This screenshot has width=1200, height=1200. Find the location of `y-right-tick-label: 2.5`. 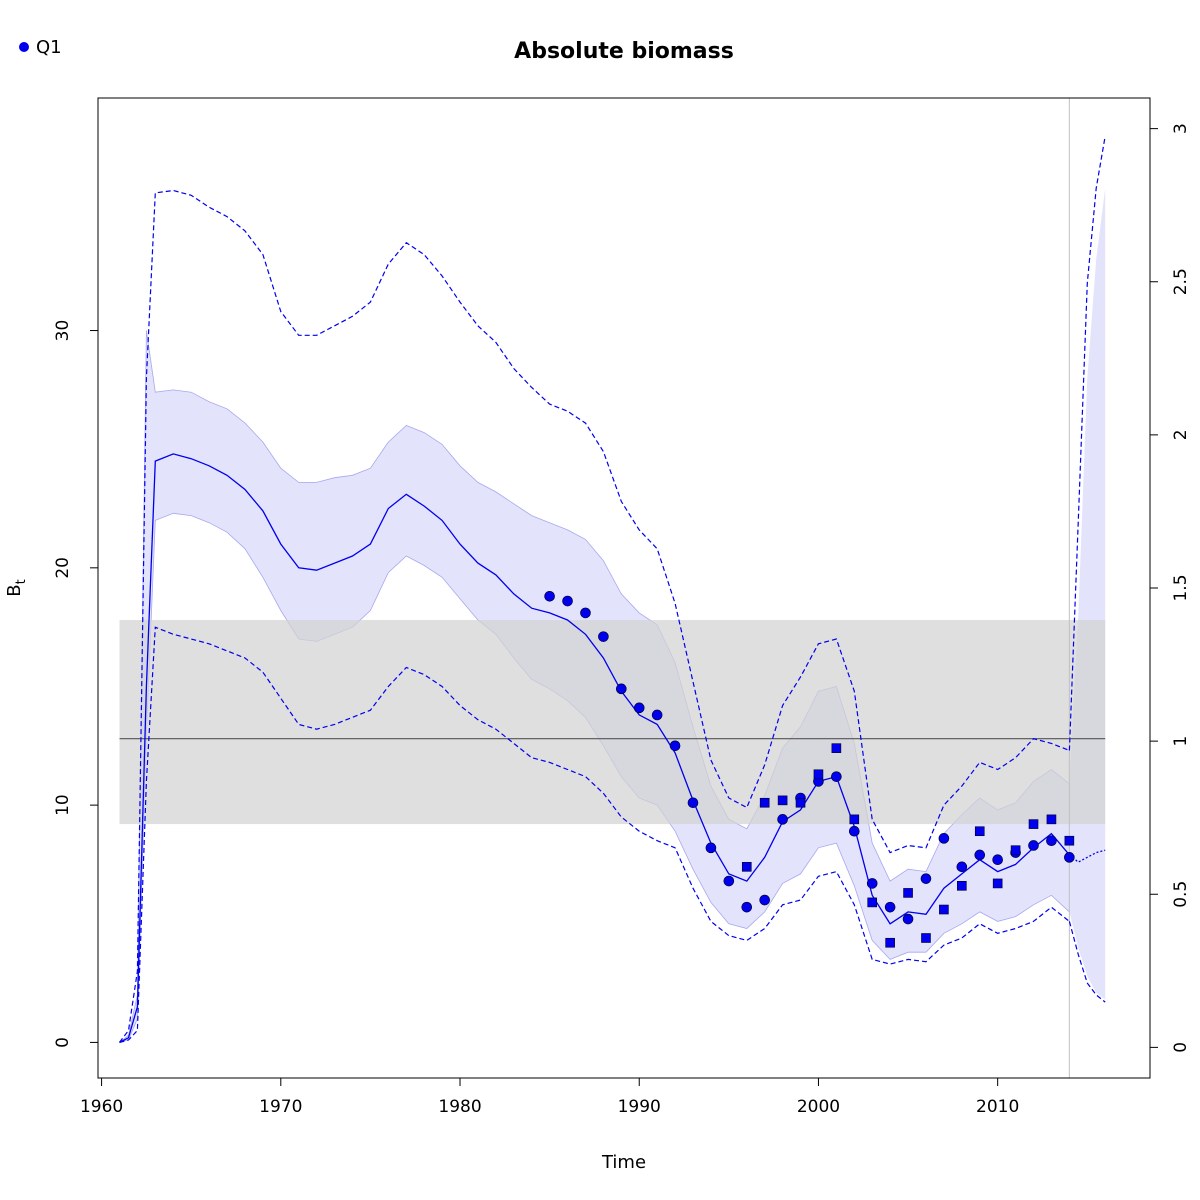

y-right-tick-label: 2.5 is located at coordinates (1181, 281).